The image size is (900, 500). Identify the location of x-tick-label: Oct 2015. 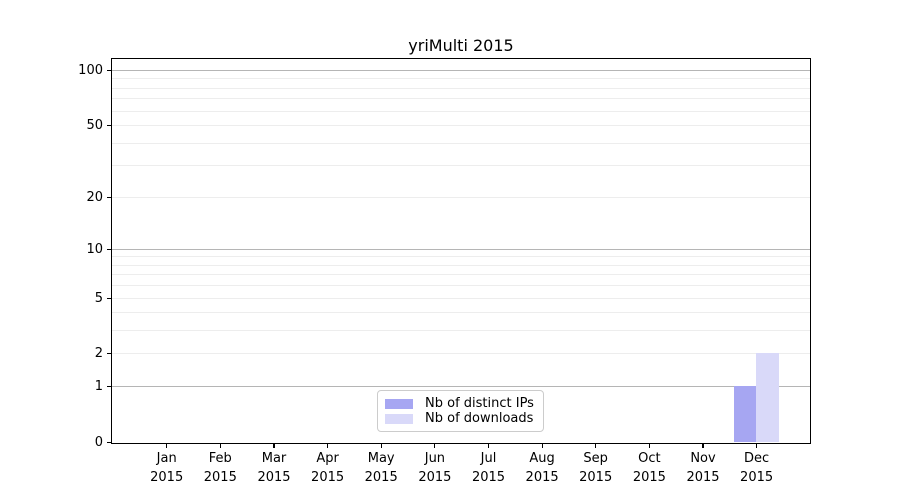
(649, 468).